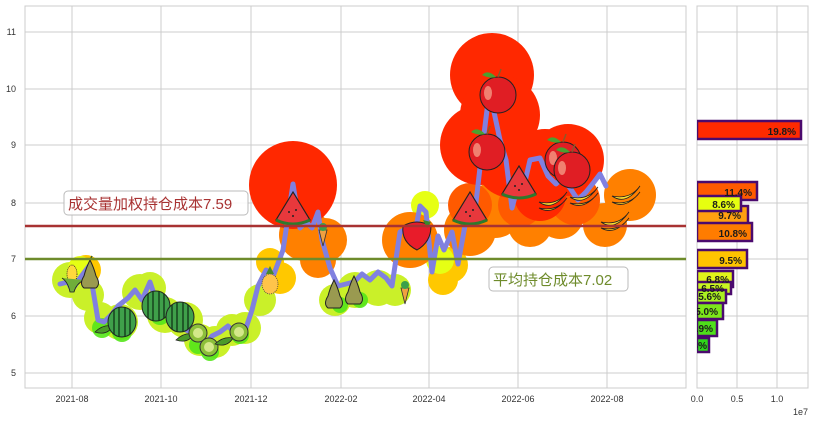 The height and width of the screenshot is (427, 813). I want to click on pct-label: 10.8%, so click(733, 234).